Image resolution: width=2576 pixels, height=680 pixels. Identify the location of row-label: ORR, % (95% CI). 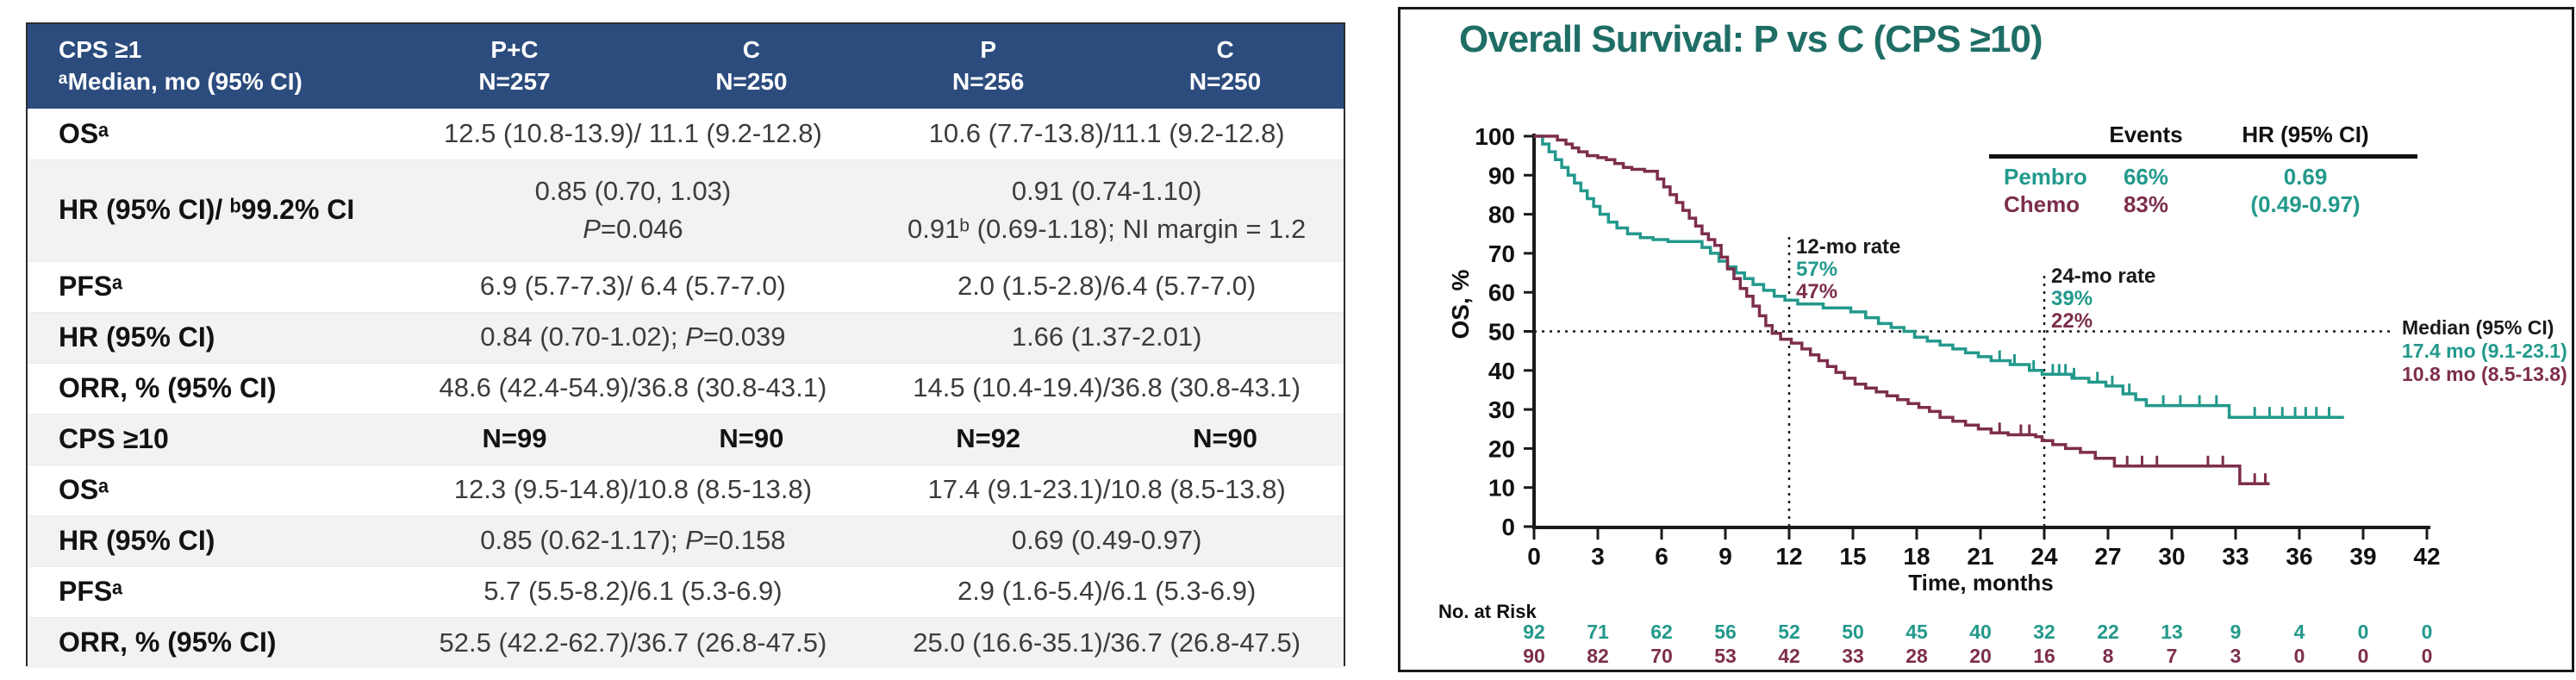
(168, 387).